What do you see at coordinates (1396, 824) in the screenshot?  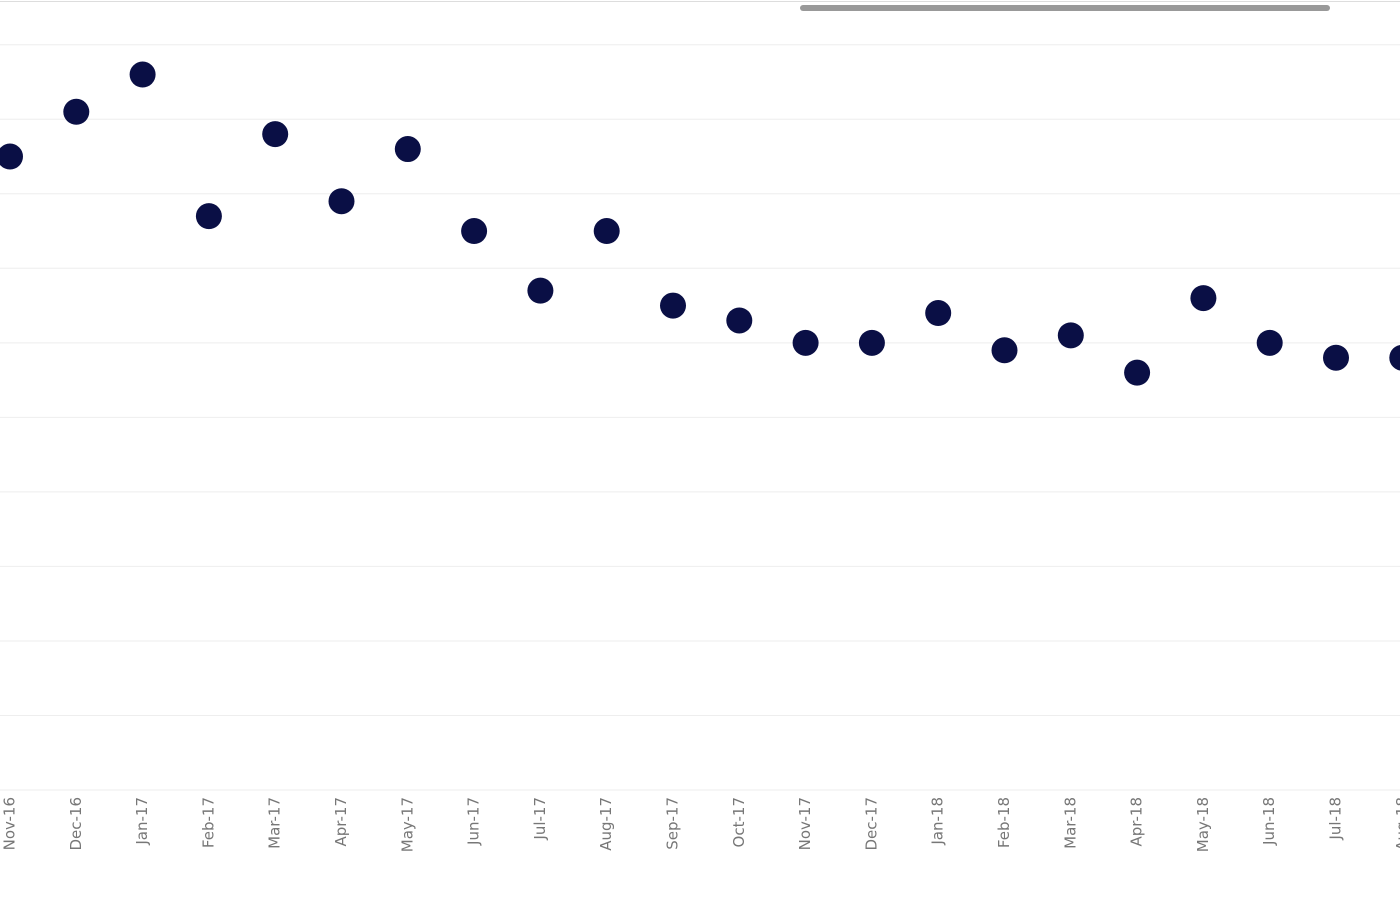 I see `x-tick-label: Aug-18` at bounding box center [1396, 824].